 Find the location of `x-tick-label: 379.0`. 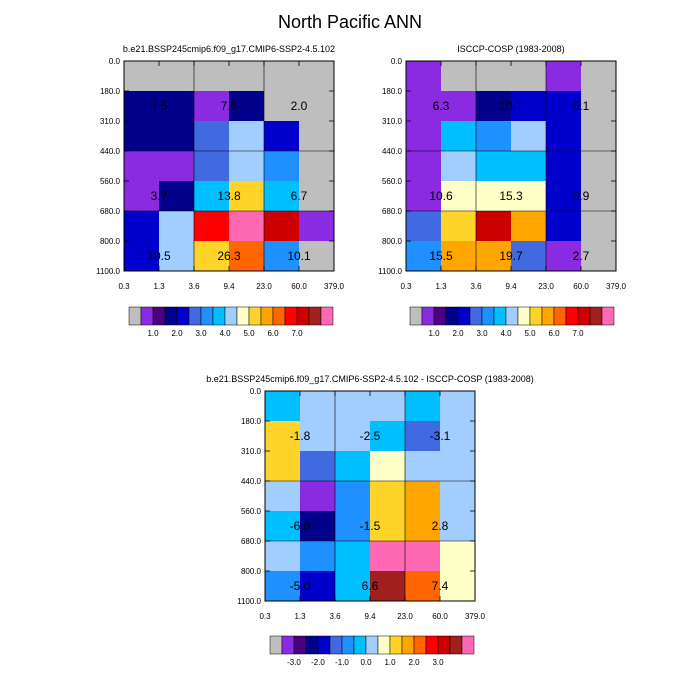

x-tick-label: 379.0 is located at coordinates (334, 286).